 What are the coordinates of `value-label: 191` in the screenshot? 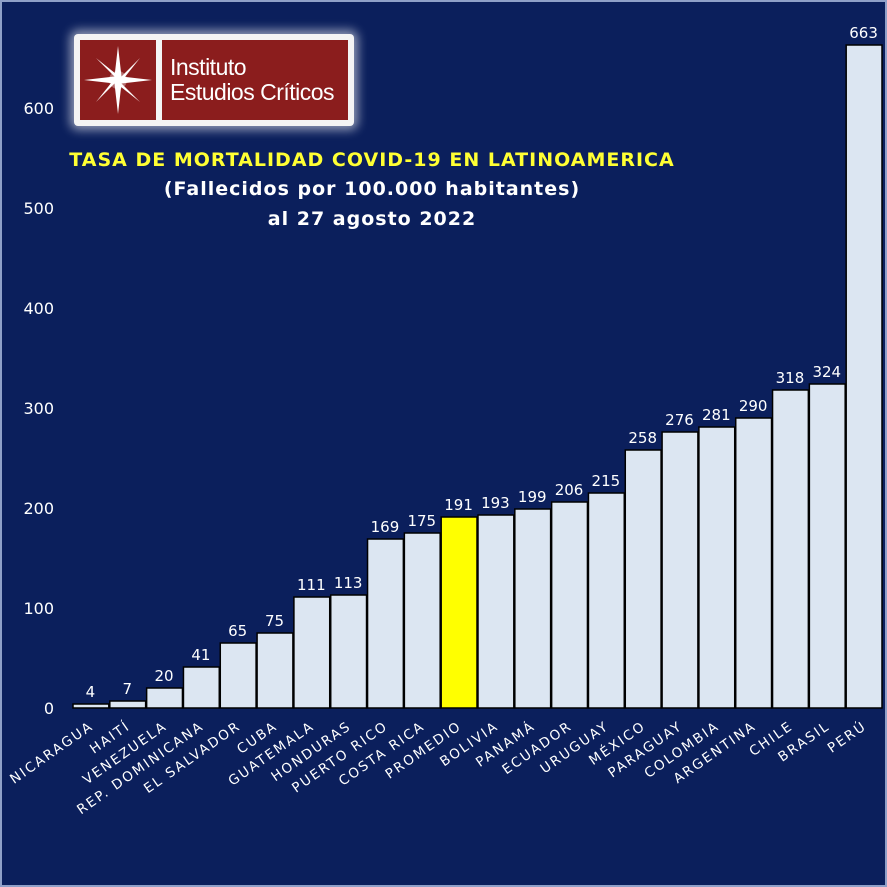 It's located at (458, 505).